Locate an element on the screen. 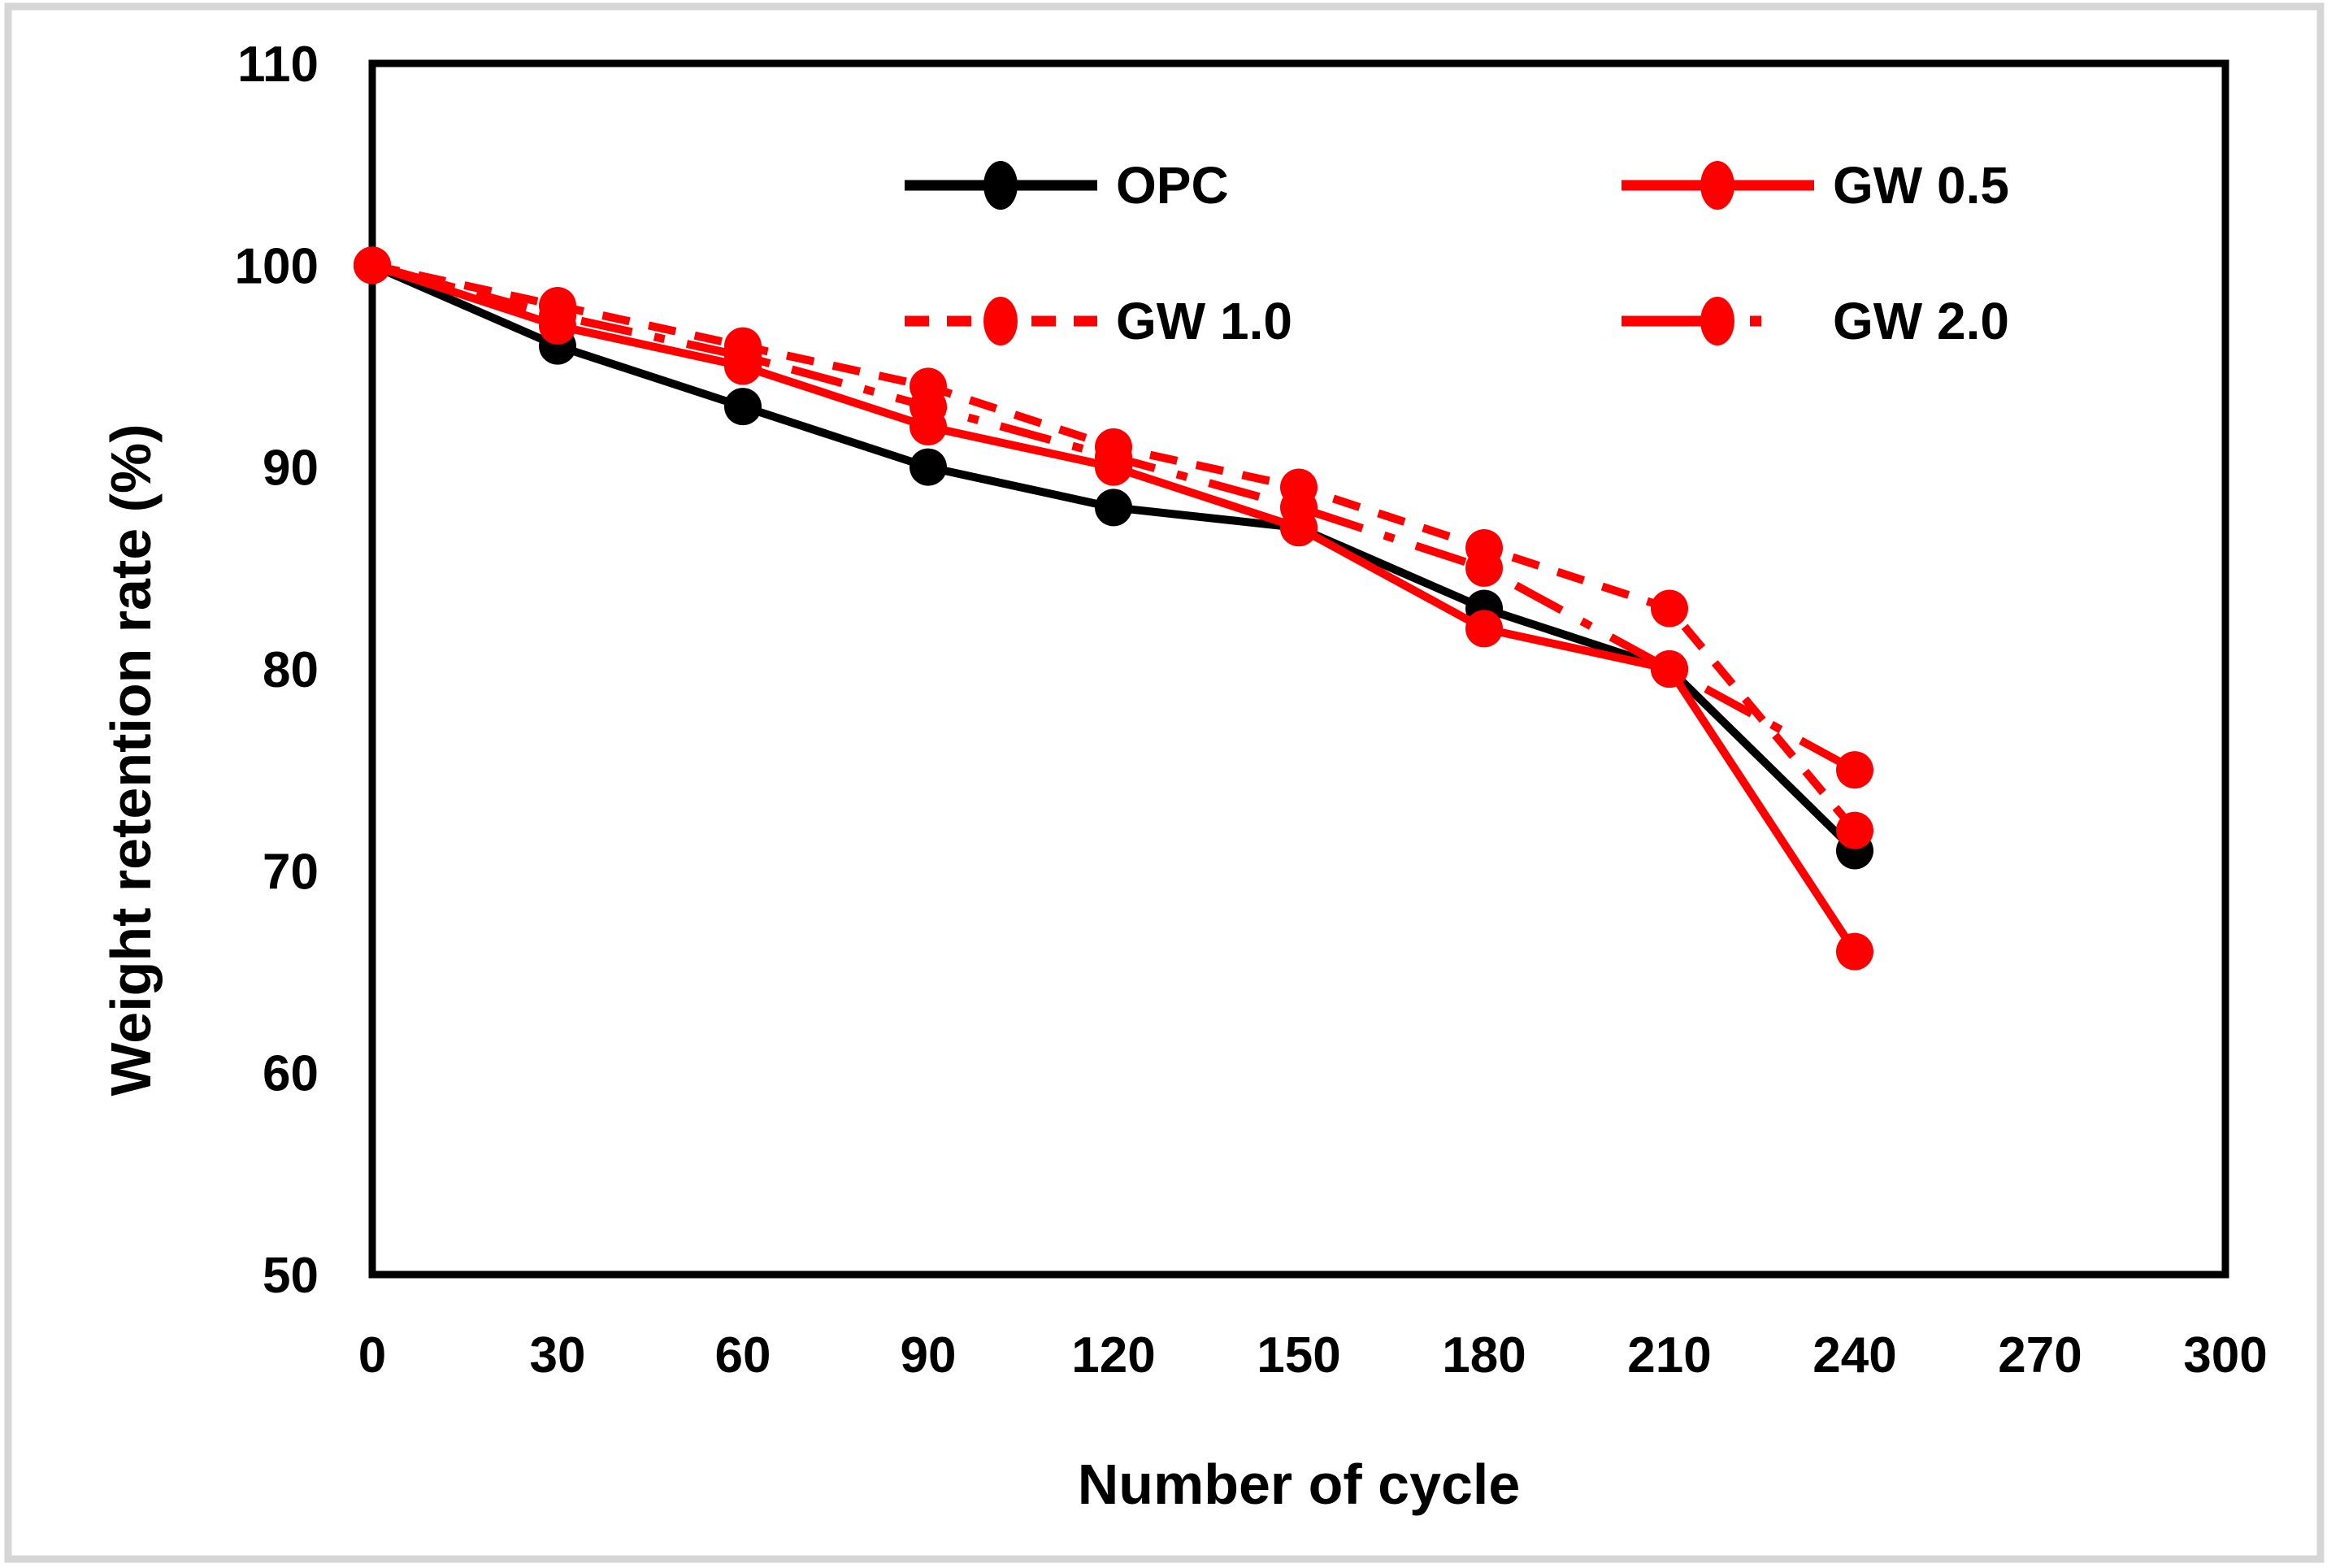  legend-label: GW 2.0 is located at coordinates (1921, 321).